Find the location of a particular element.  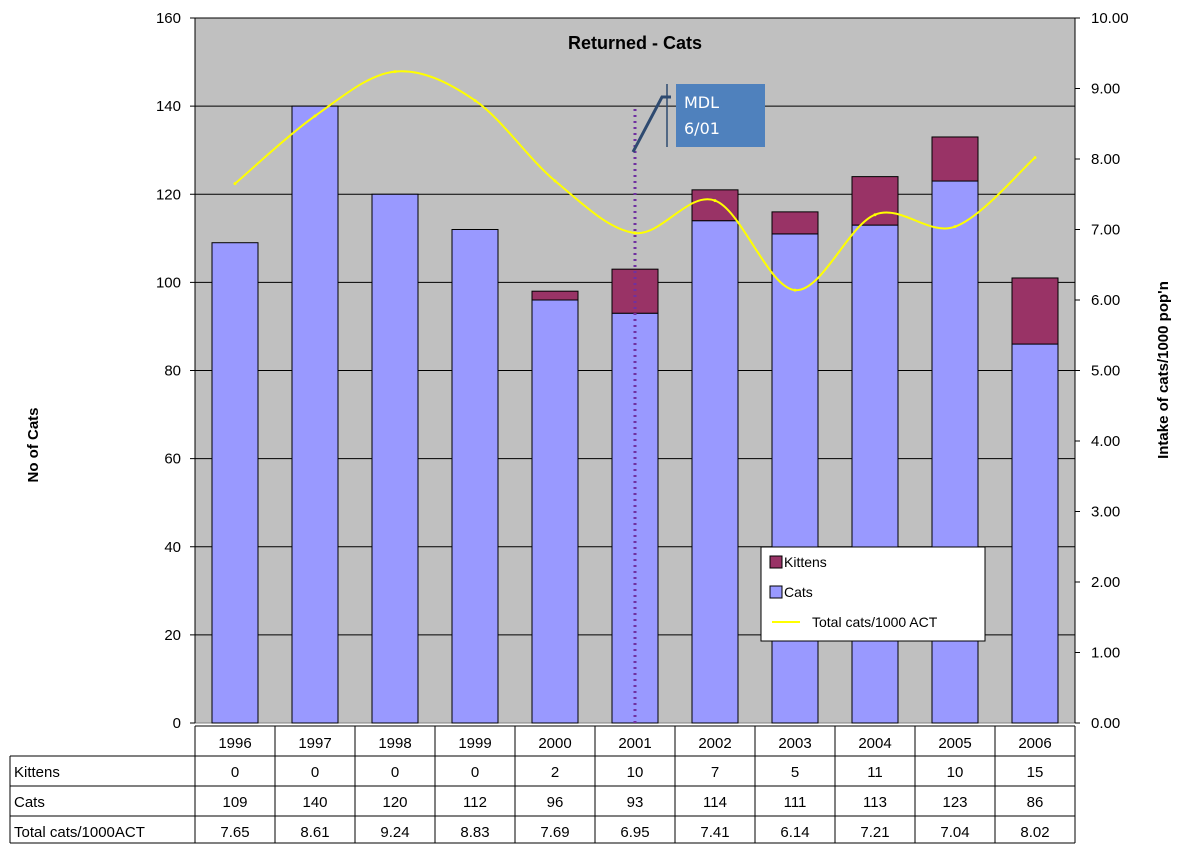

x-tick-label: 2004 is located at coordinates (874, 743).